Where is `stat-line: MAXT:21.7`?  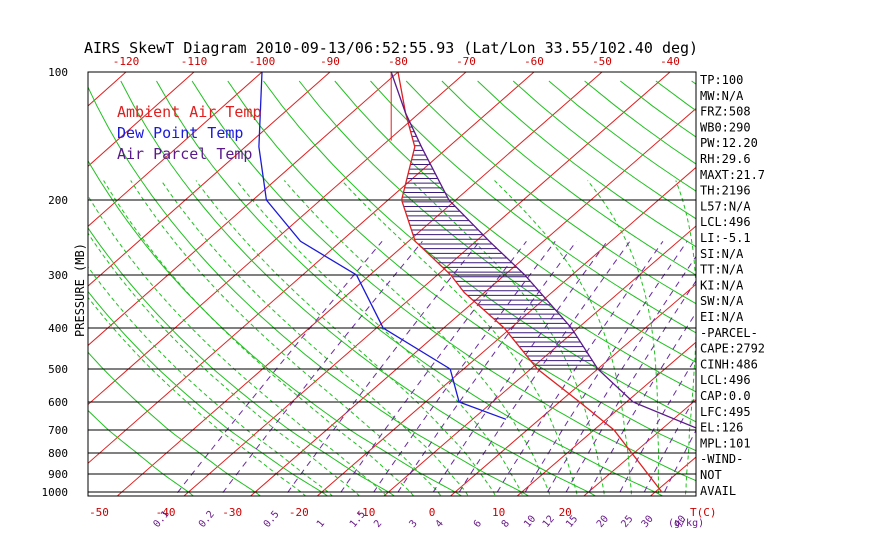 stat-line: MAXT:21.7 is located at coordinates (732, 175).